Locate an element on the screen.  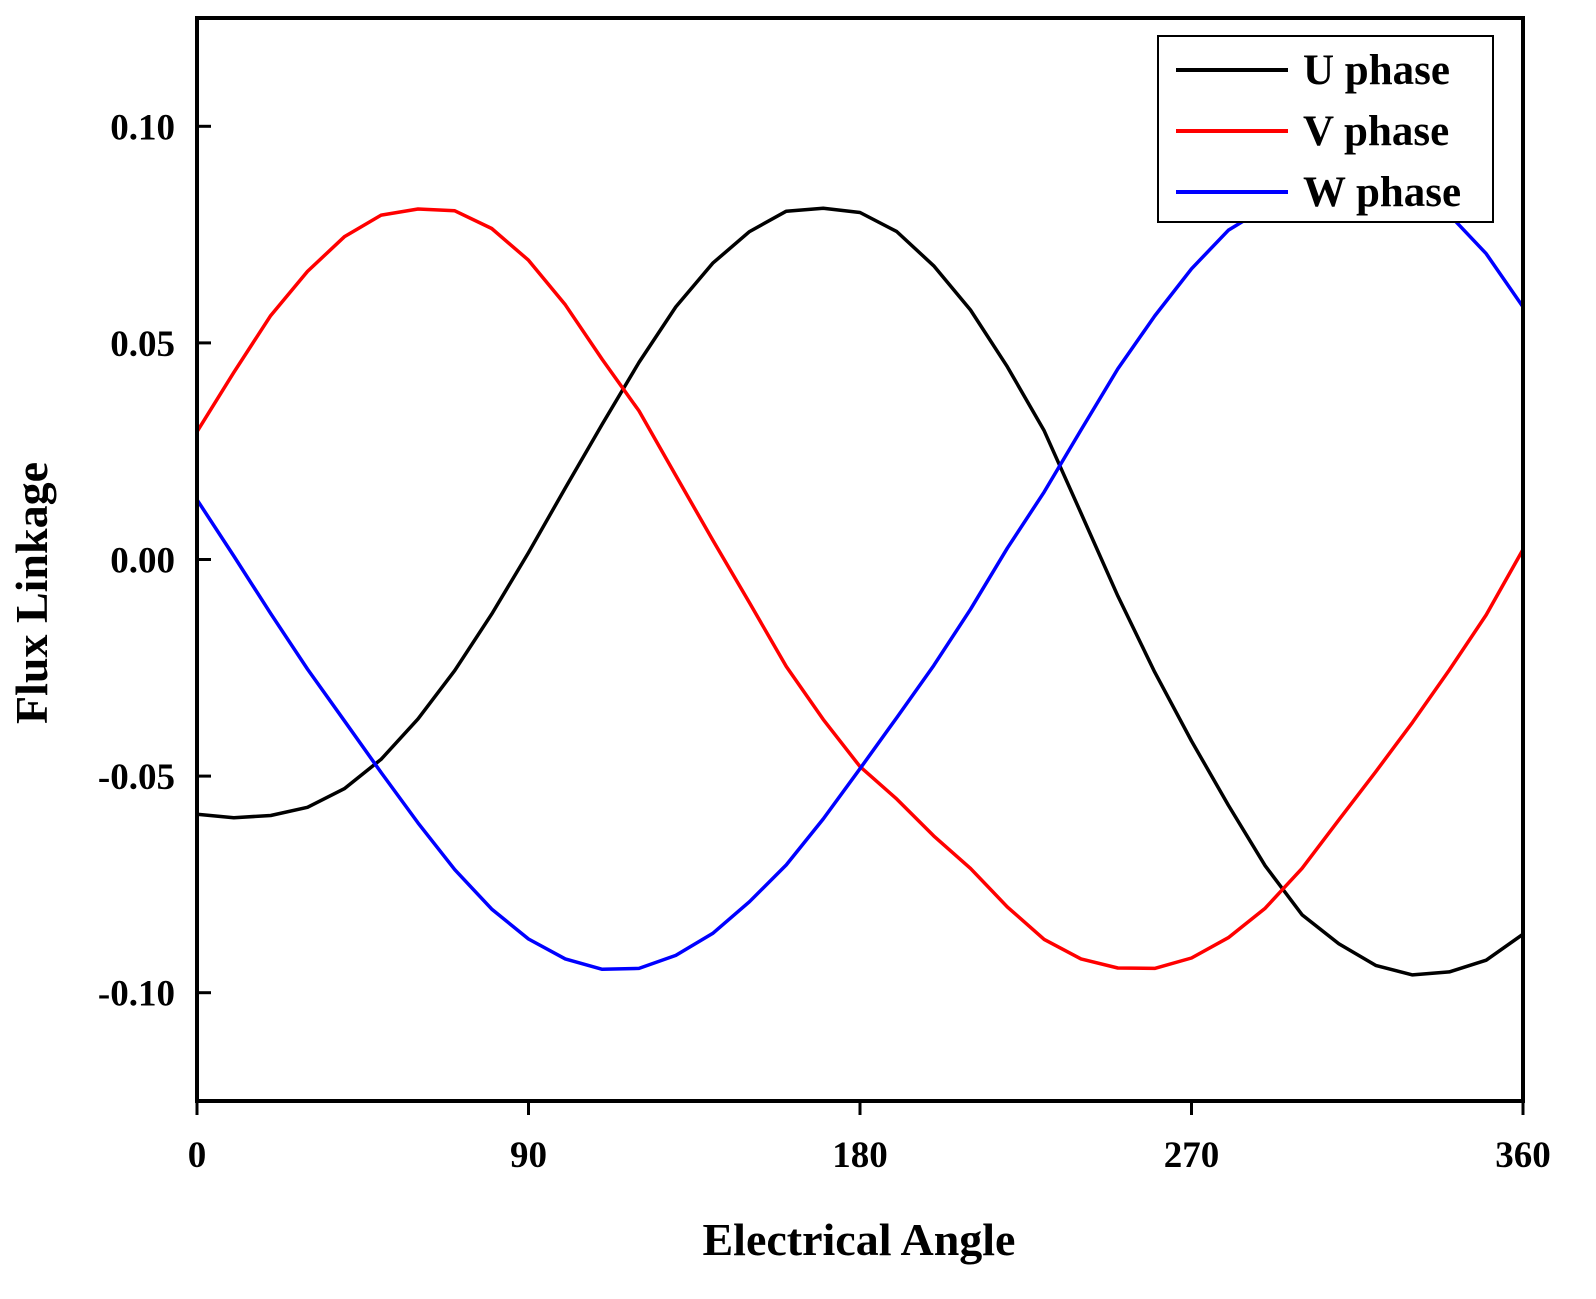
x-tick-label: 90 is located at coordinates (528, 1155).